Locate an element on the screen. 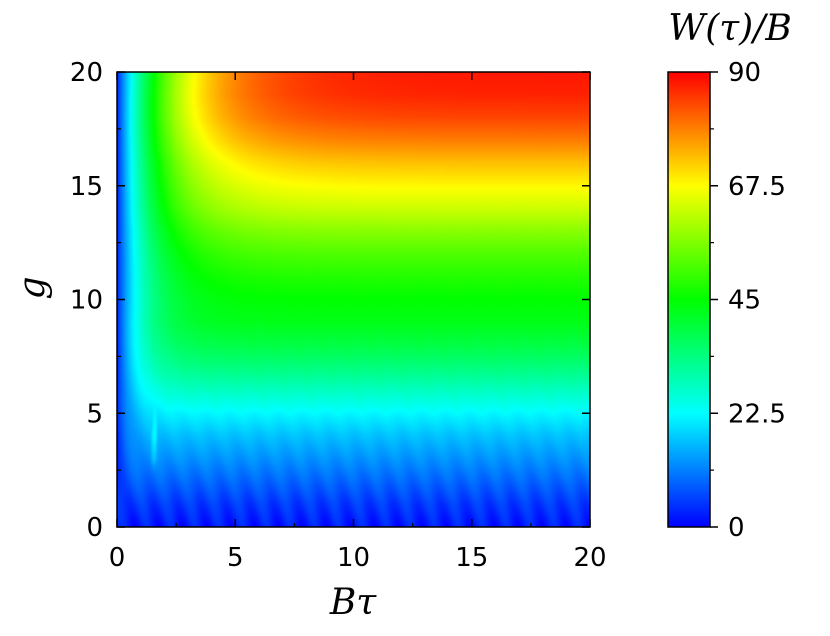 Image resolution: width=830 pixels, height=636 pixels. colorbar is located at coordinates (689, 299).